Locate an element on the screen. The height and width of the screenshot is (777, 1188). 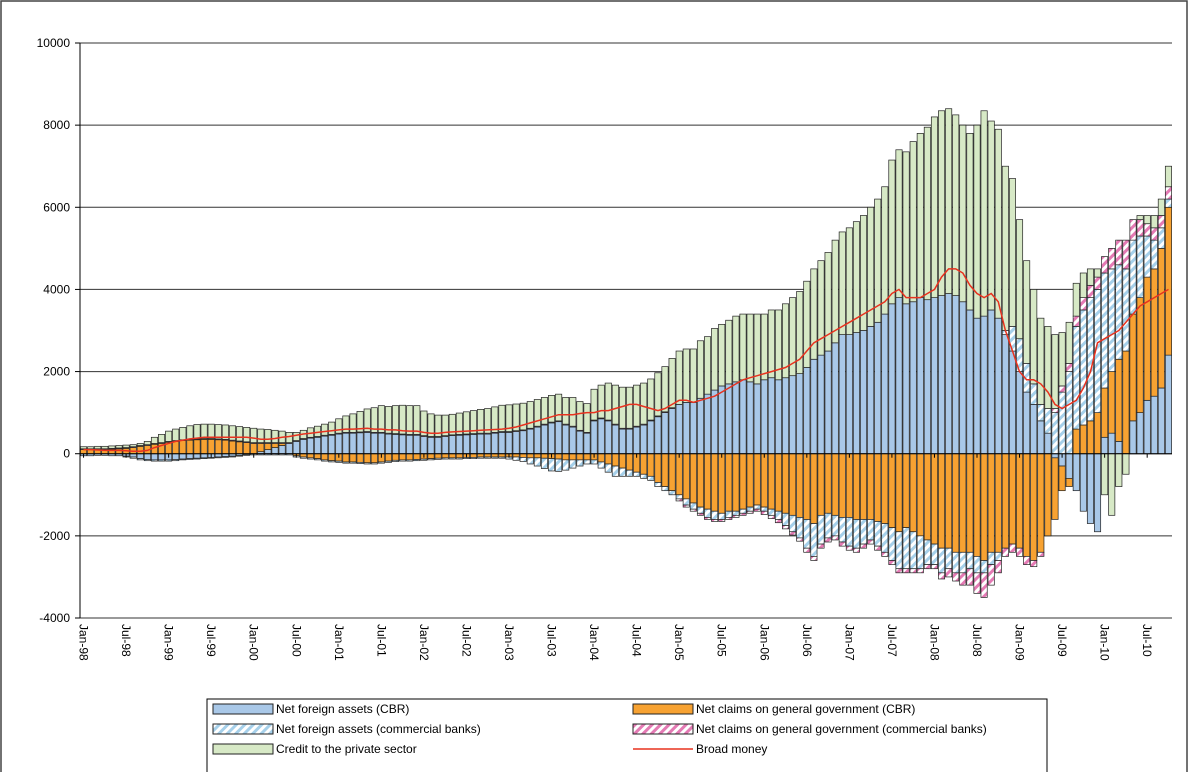
x-tick-label: Jan-09 is located at coordinates (1020, 642).